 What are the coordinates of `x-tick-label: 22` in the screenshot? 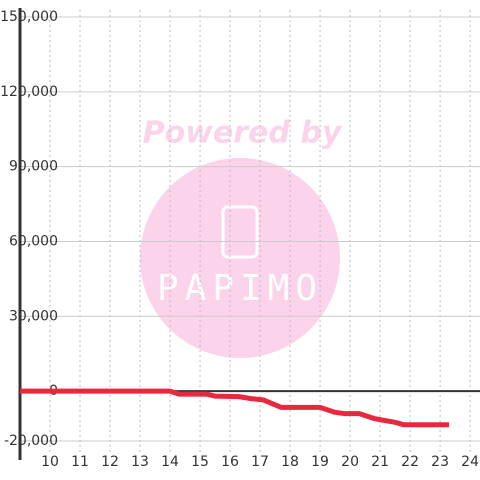 It's located at (410, 462).